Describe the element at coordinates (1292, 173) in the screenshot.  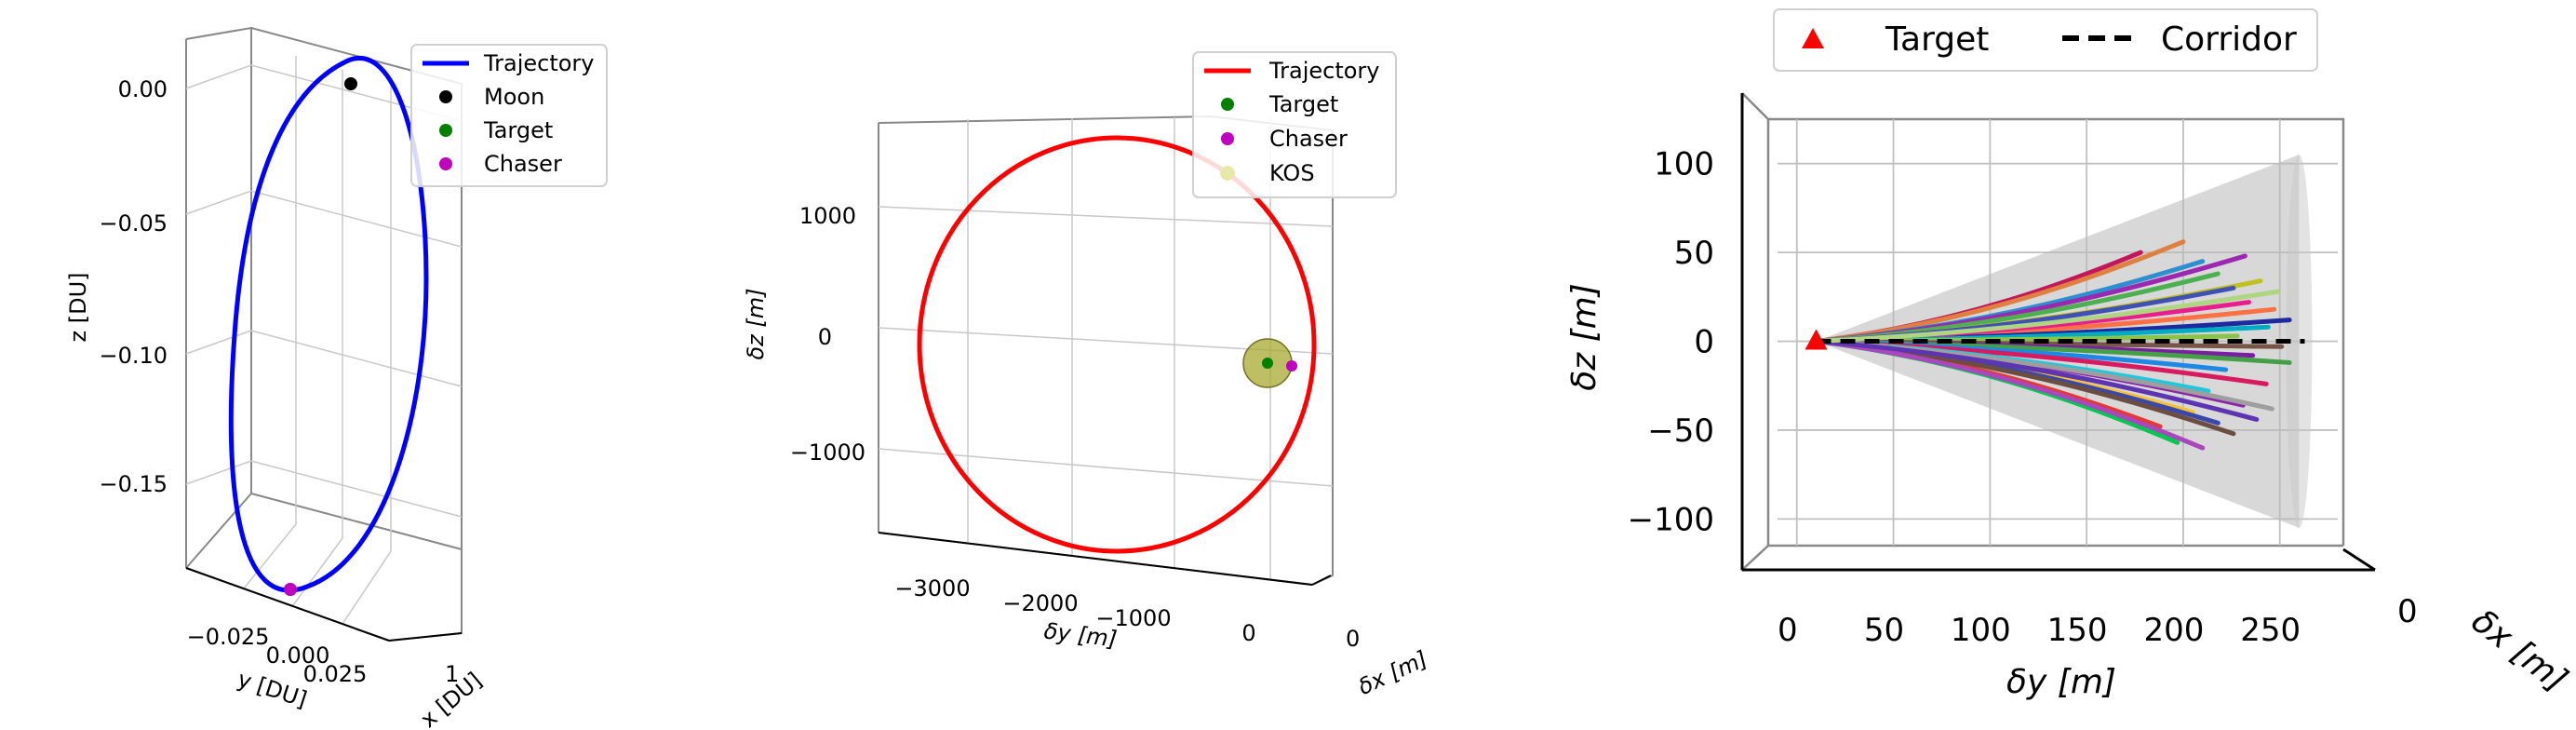
I see `legend-label: KOS` at that location.